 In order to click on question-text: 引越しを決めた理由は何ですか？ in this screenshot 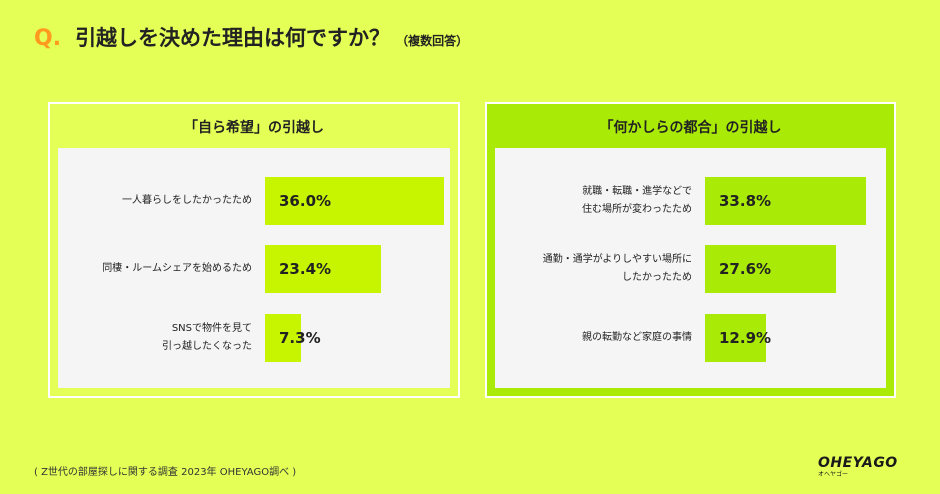, I will do `click(233, 38)`.